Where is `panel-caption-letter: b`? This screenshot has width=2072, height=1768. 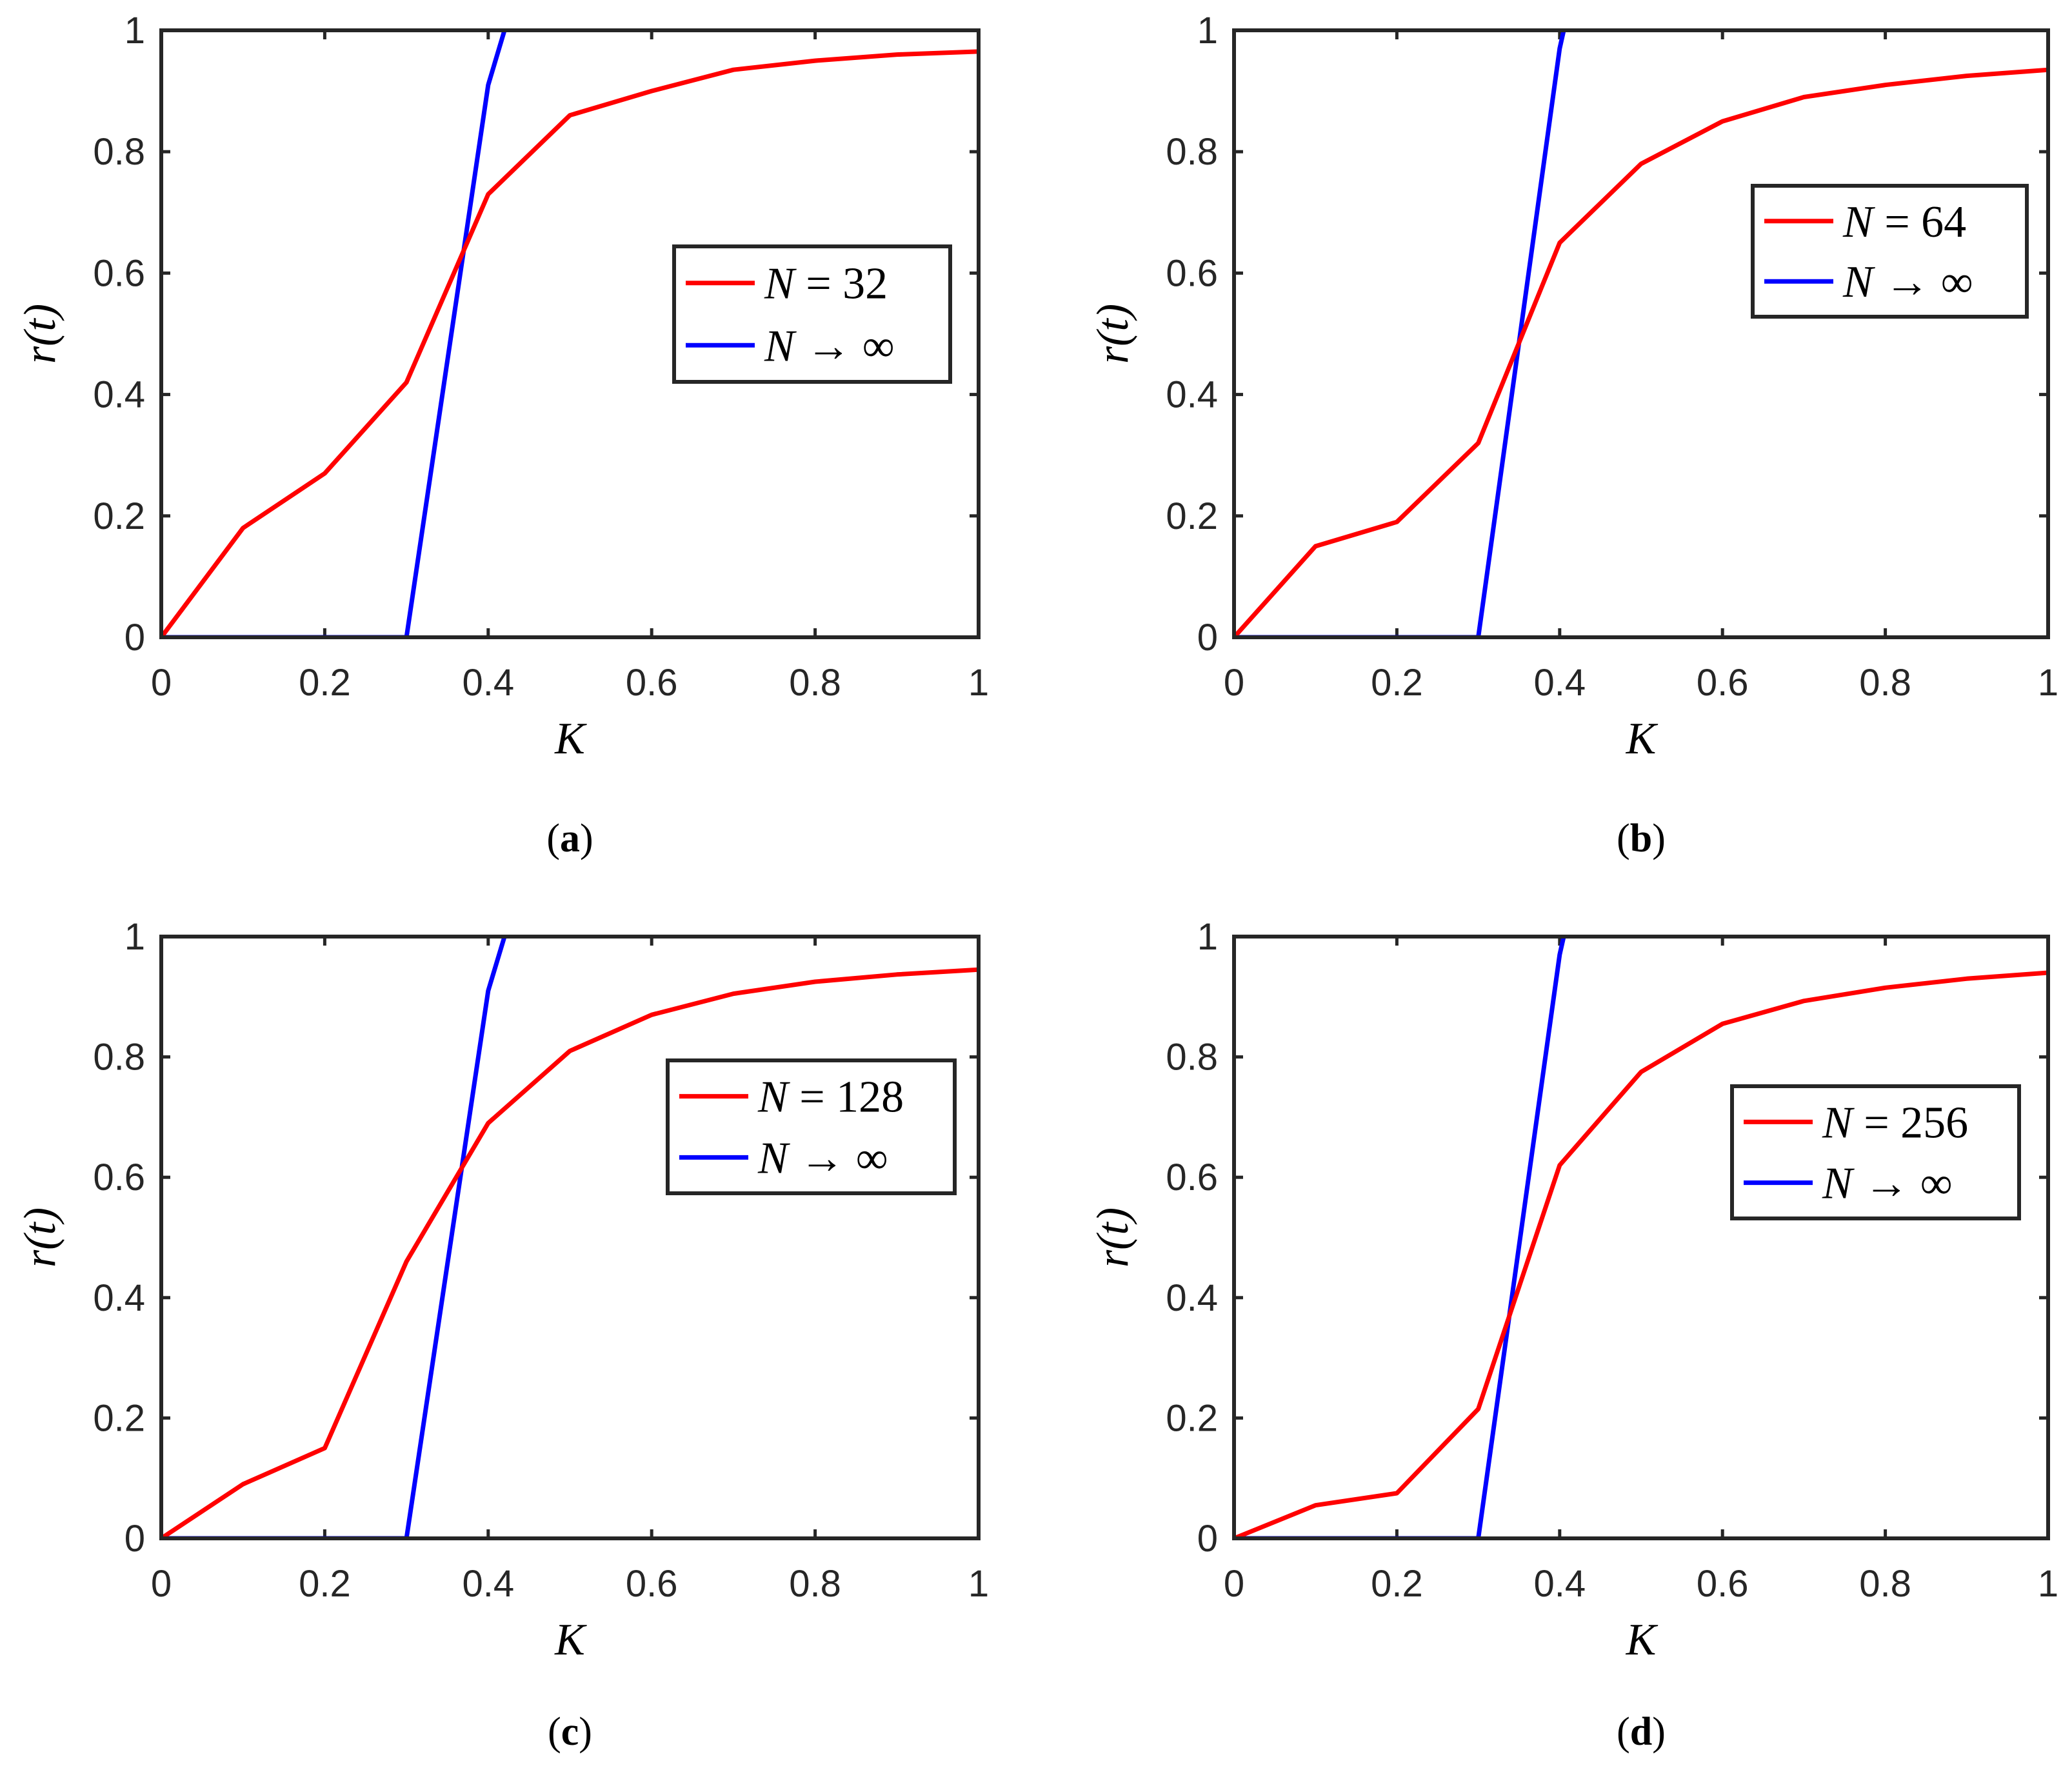 panel-caption-letter: b is located at coordinates (1641, 838).